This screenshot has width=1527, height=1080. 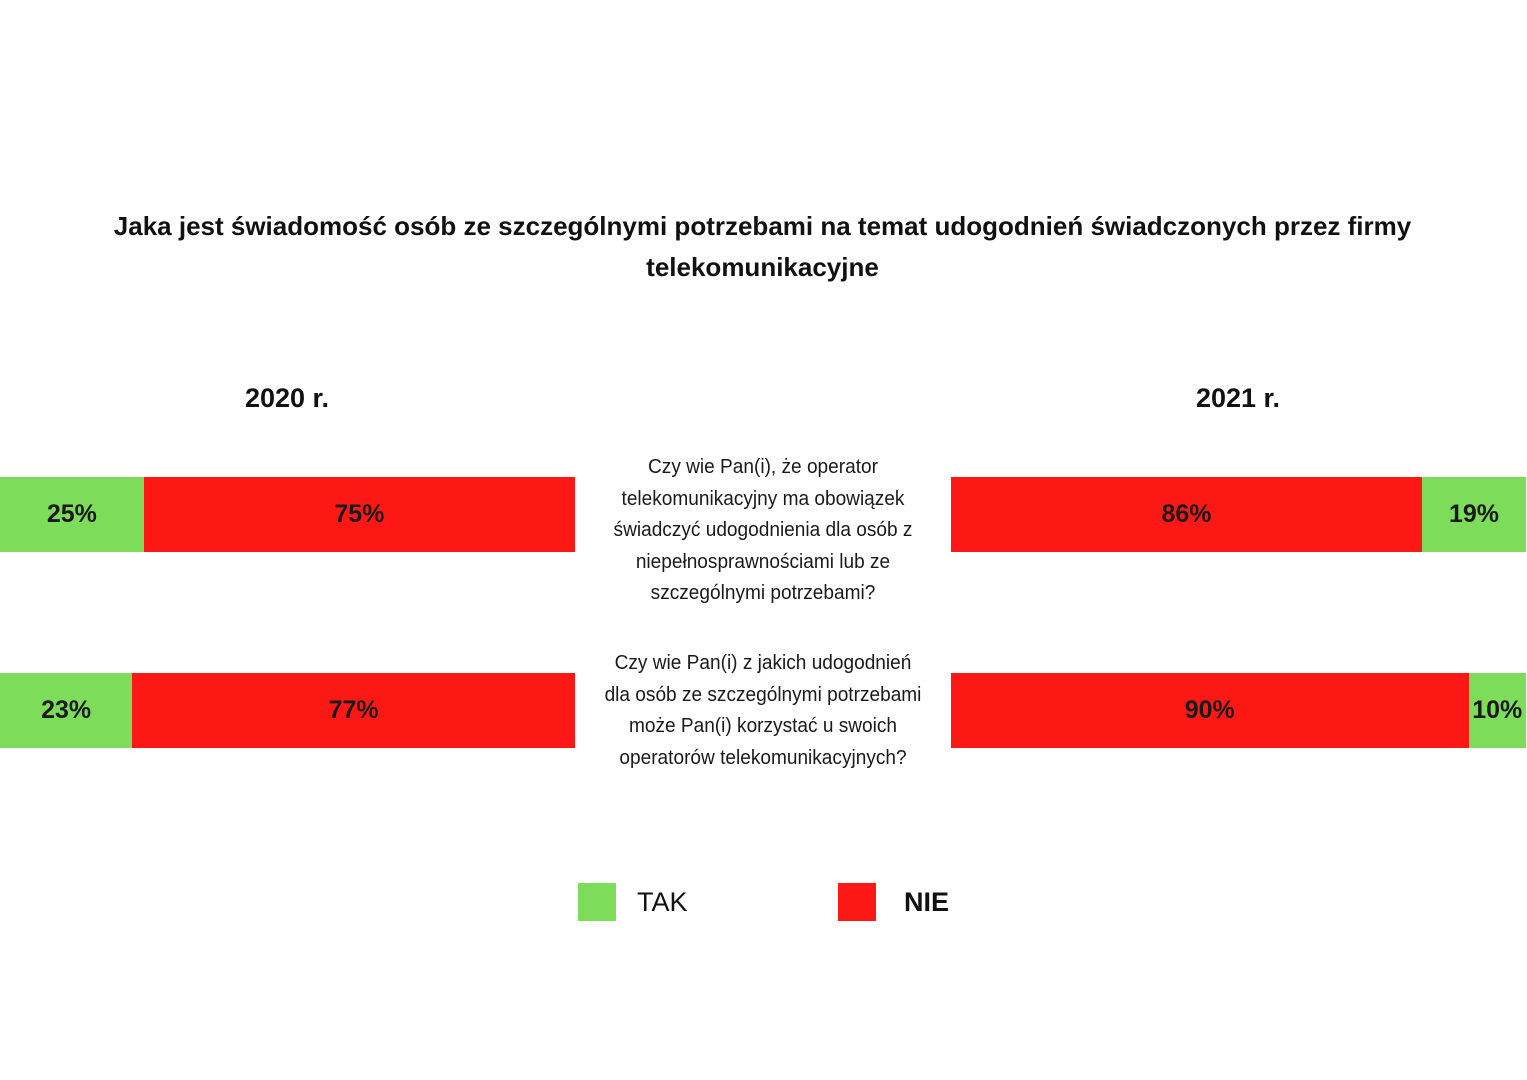 I want to click on bar-segment-tak: 25%, so click(x=72, y=514).